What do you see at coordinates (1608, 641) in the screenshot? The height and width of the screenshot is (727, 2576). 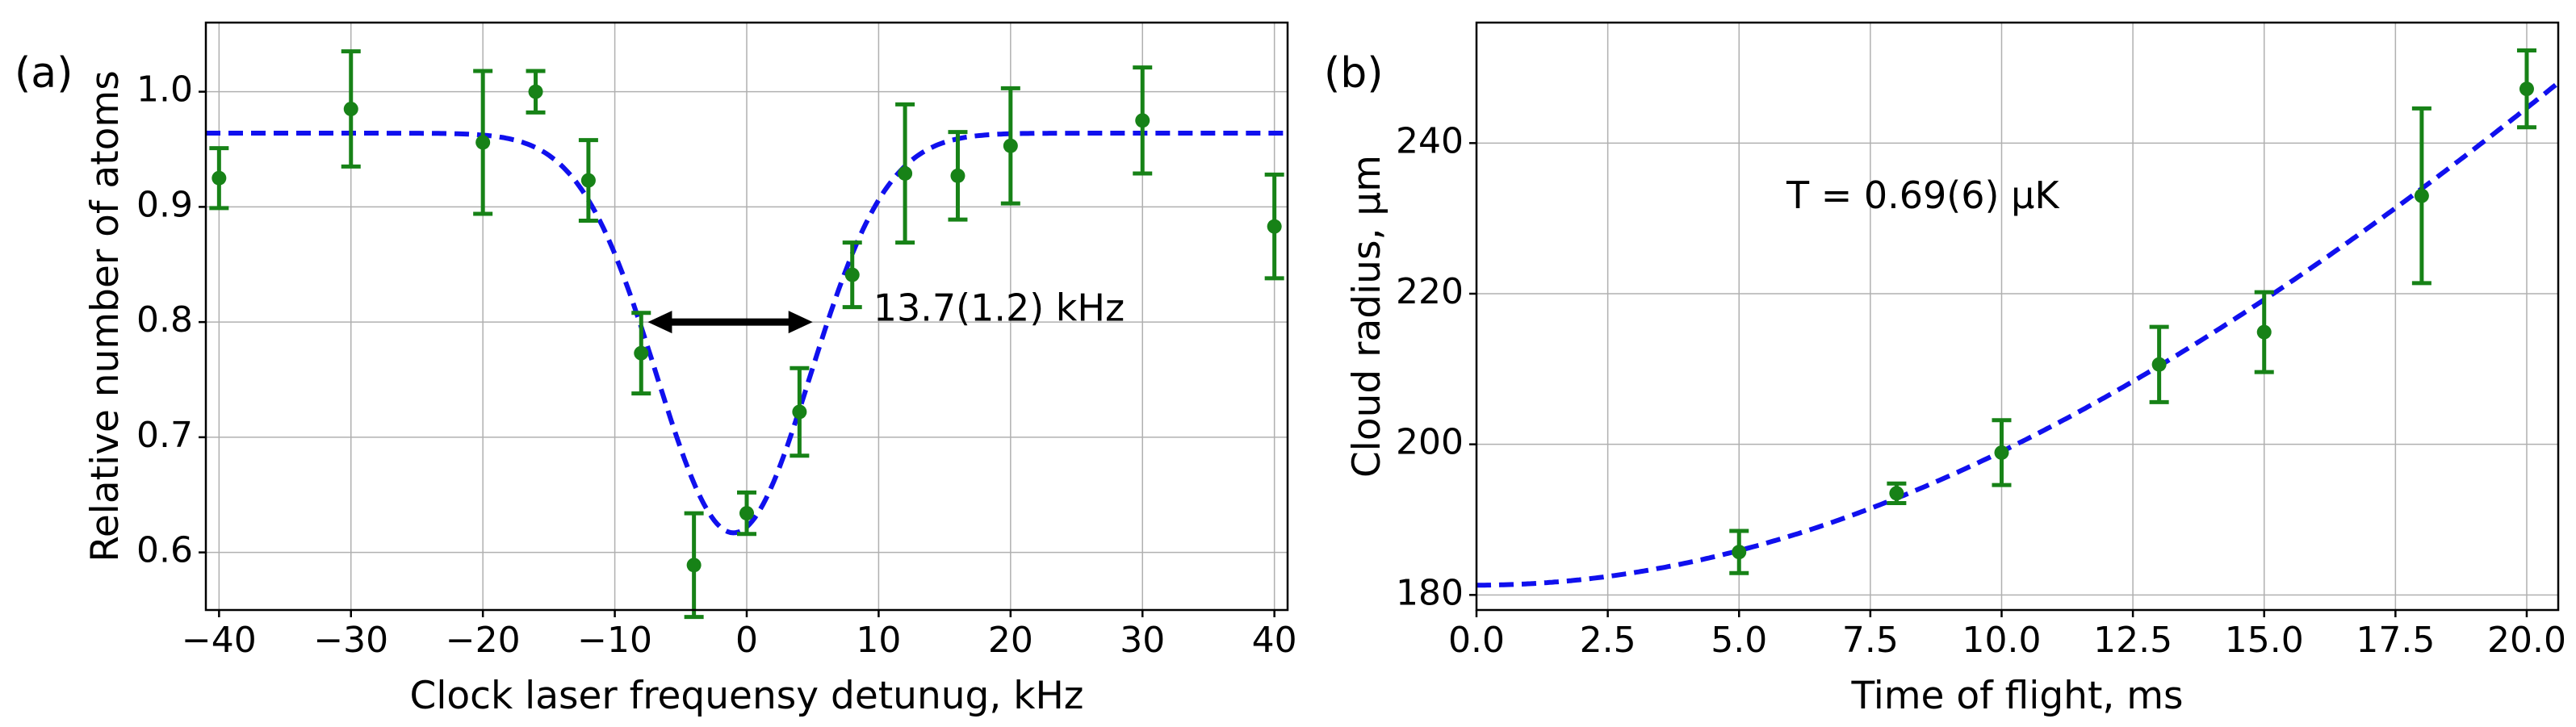 I see `x-tick-label: 2.5` at bounding box center [1608, 641].